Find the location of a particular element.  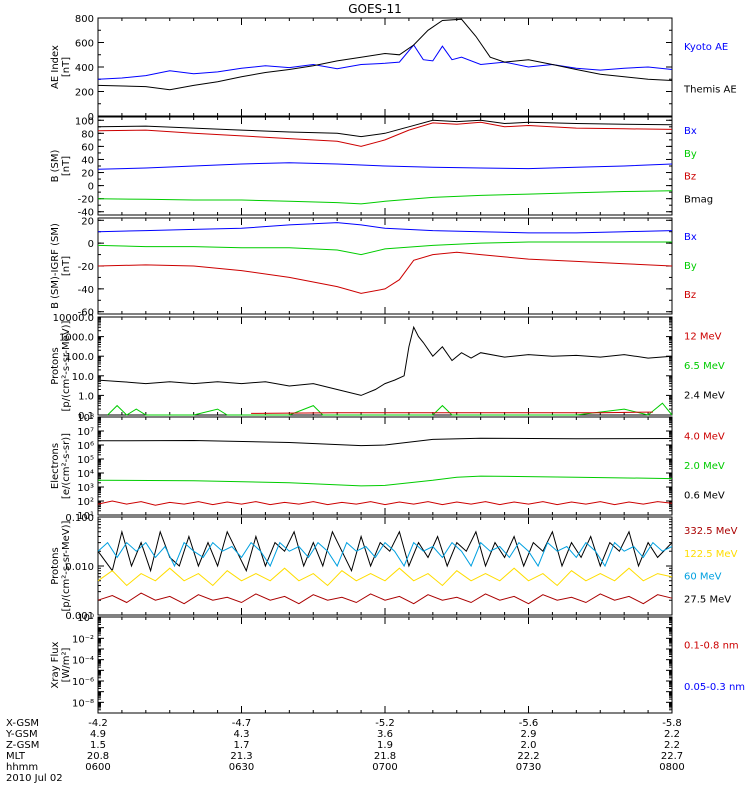

orbit-cell: -5.6 is located at coordinates (529, 723).